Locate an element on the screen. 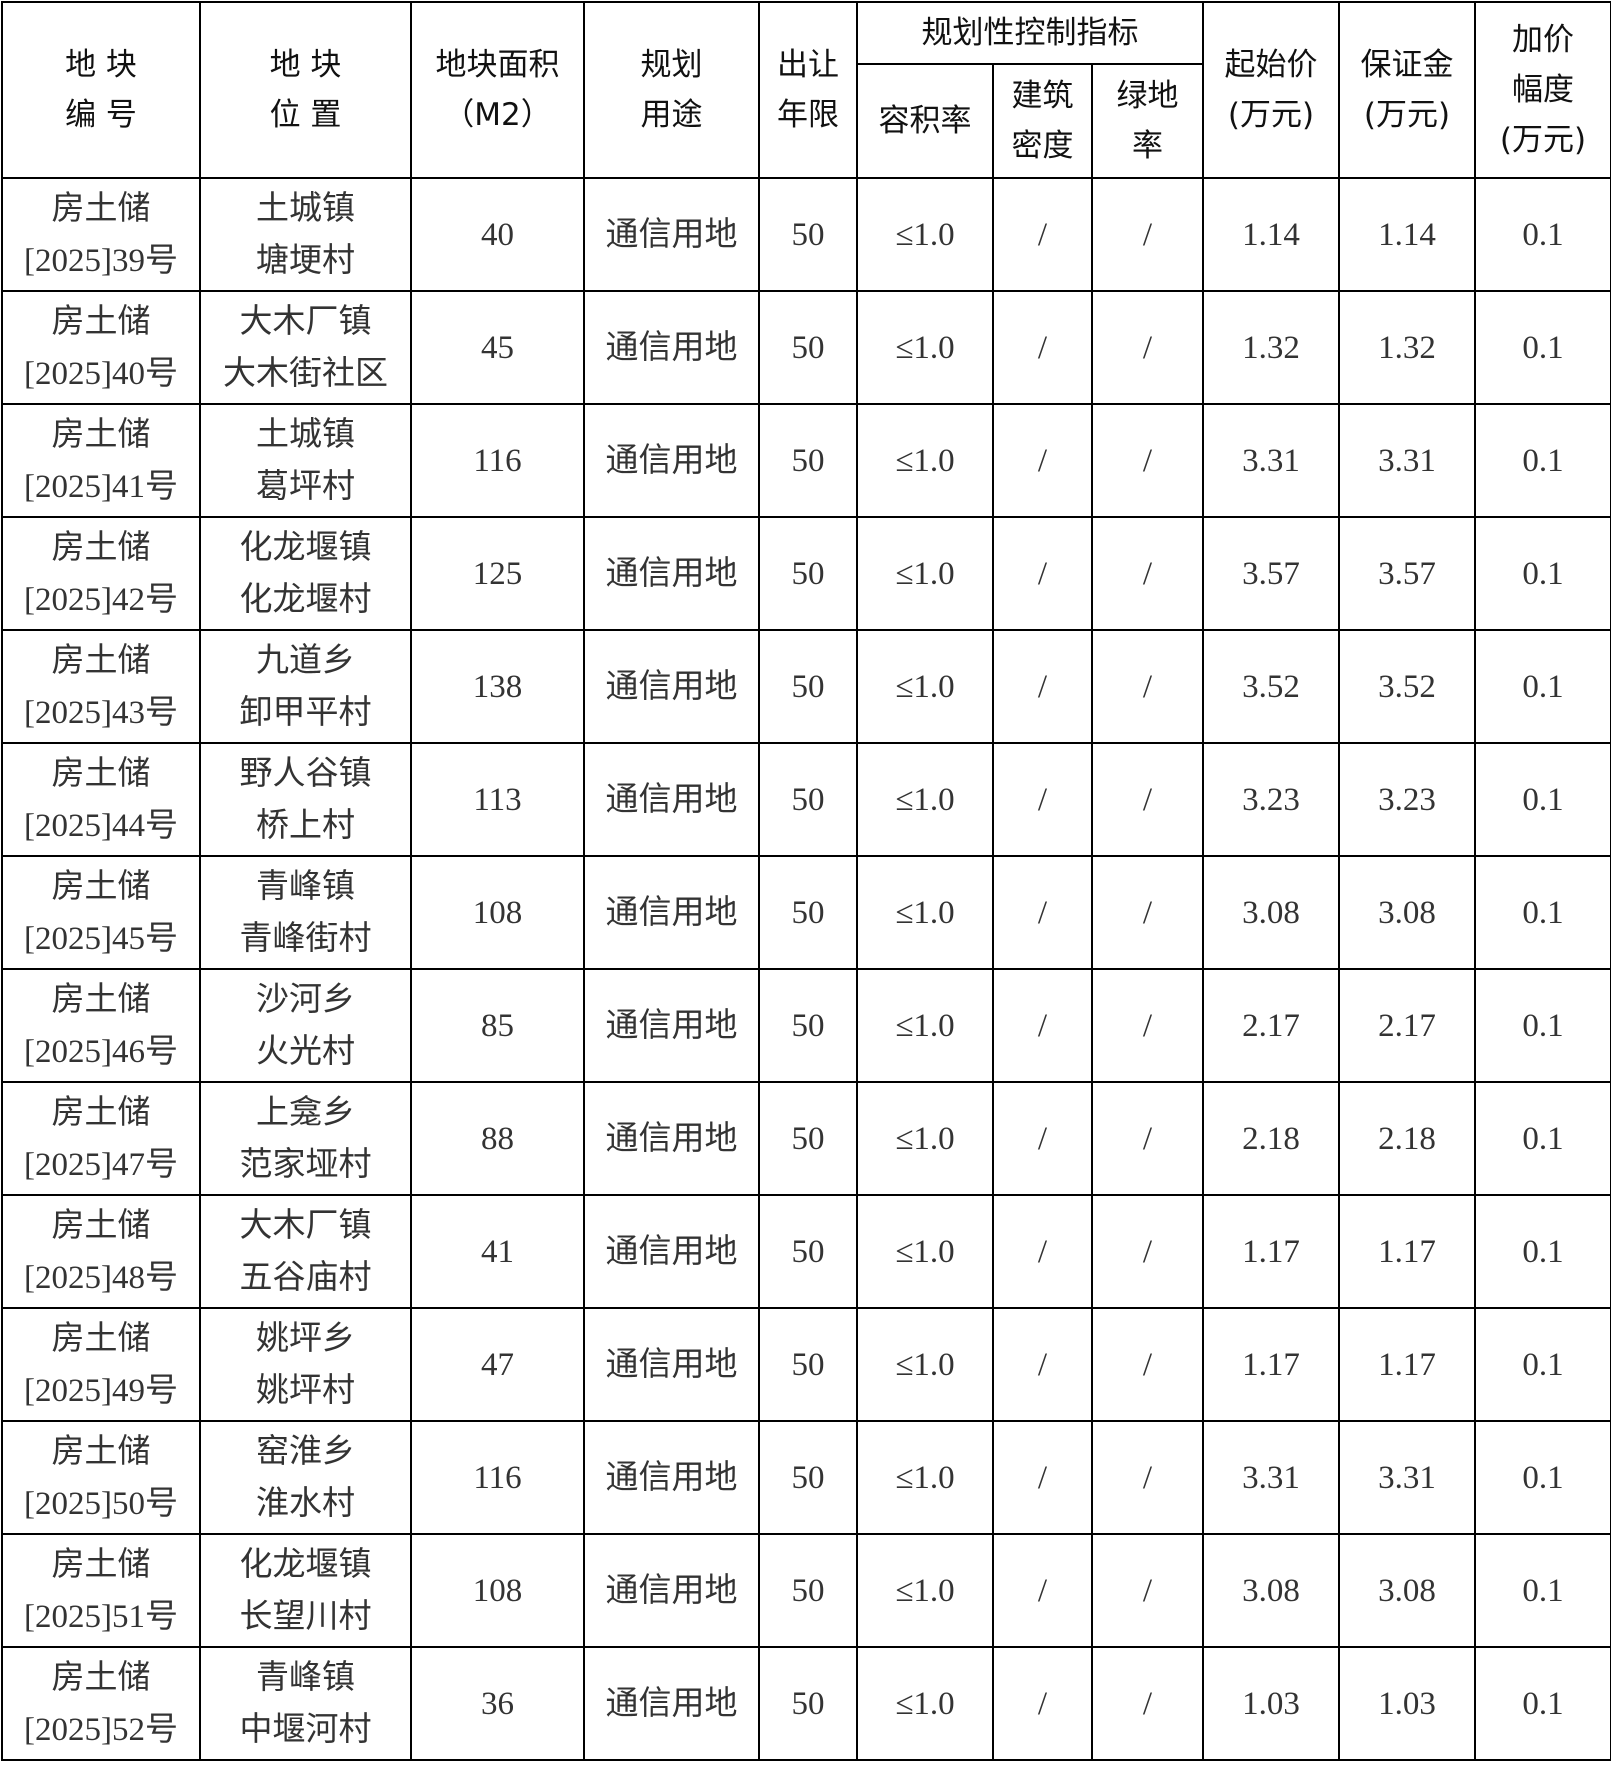 Image resolution: width=1611 pixels, height=1786 pixels. cell-line: [2025]40号 is located at coordinates (101, 373).